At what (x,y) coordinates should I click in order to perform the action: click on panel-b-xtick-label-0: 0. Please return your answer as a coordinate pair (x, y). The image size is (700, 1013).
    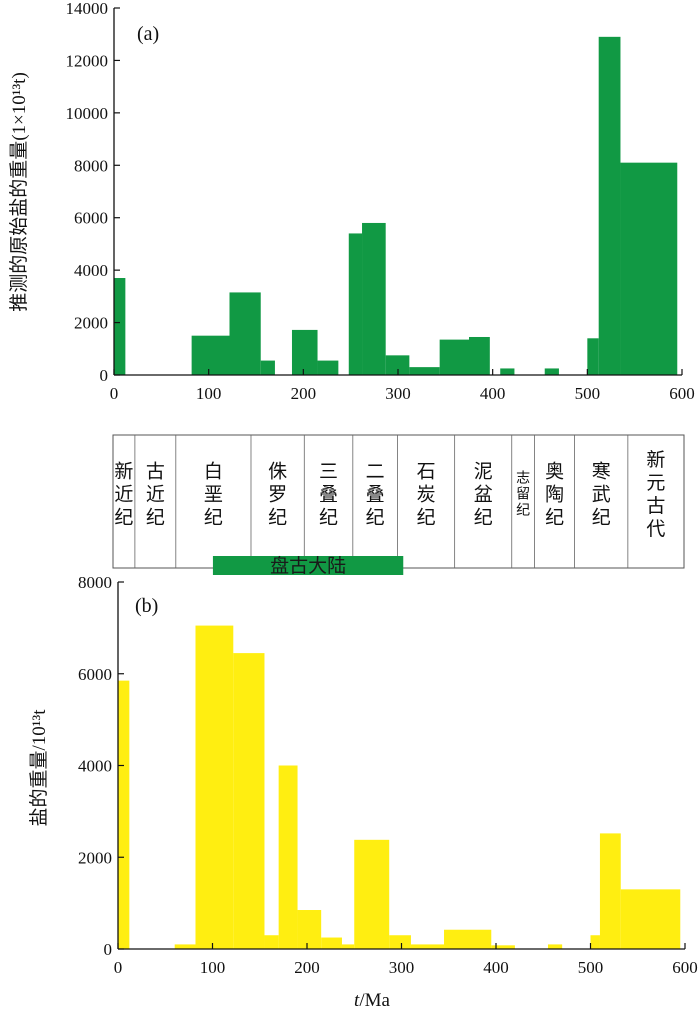
    Looking at the image, I should click on (118, 967).